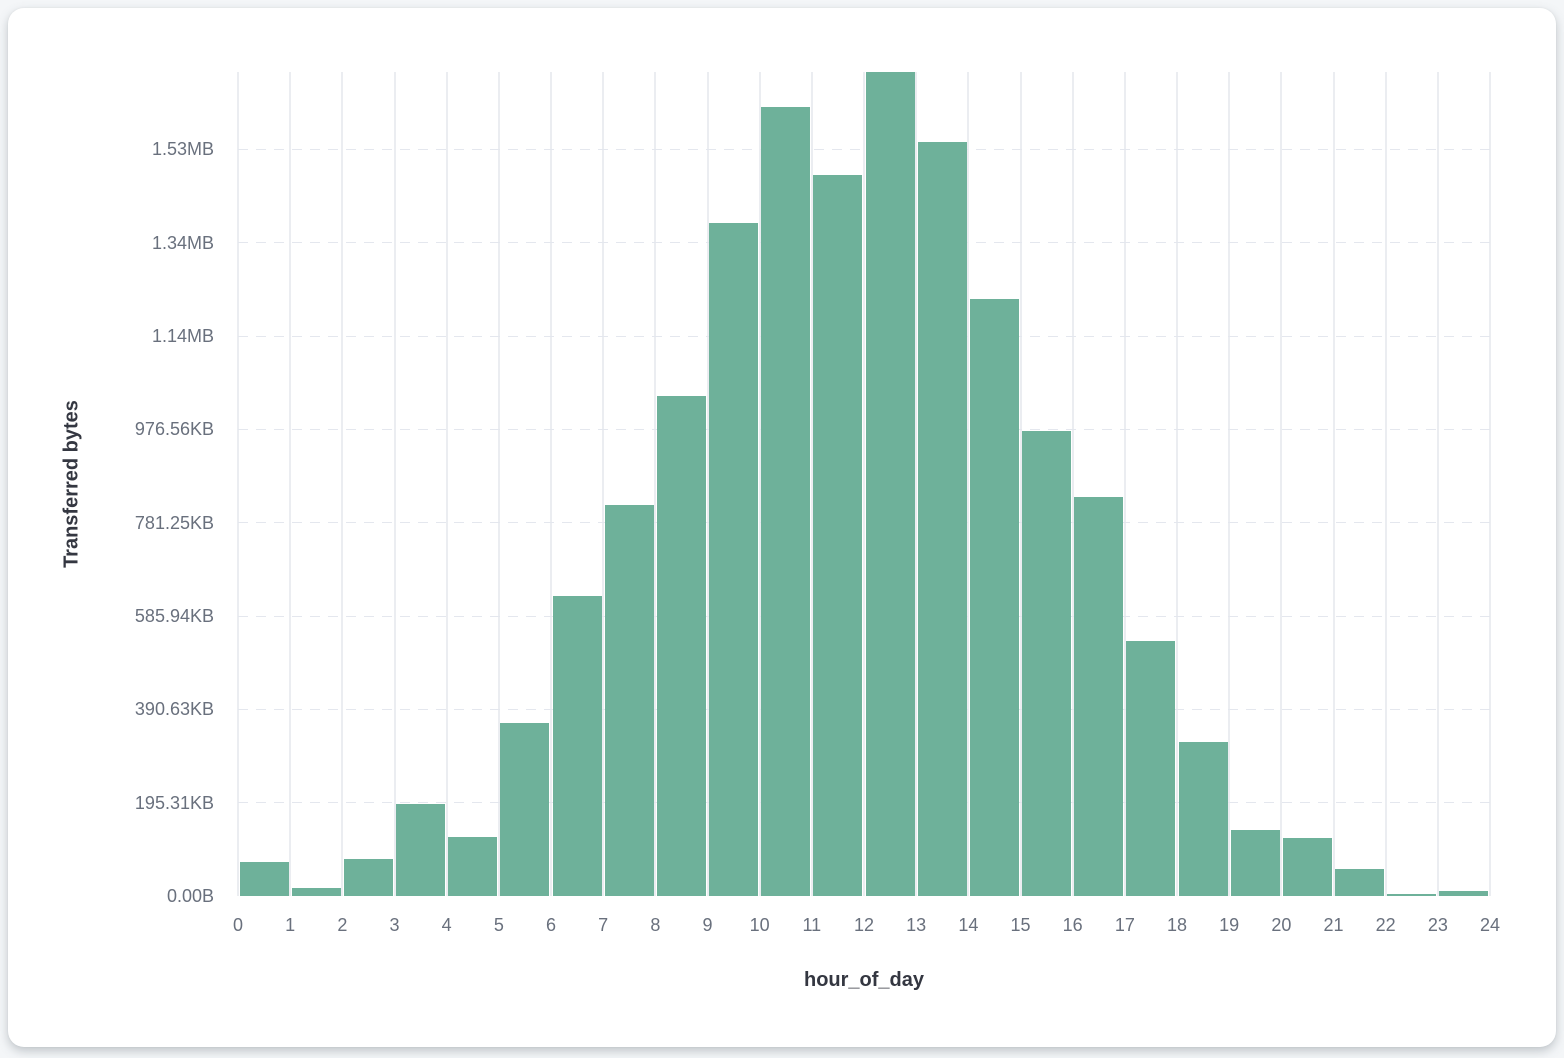 The width and height of the screenshot is (1564, 1058). What do you see at coordinates (182, 149) in the screenshot?
I see `y-tick-label-1.53MB: 1.53MB` at bounding box center [182, 149].